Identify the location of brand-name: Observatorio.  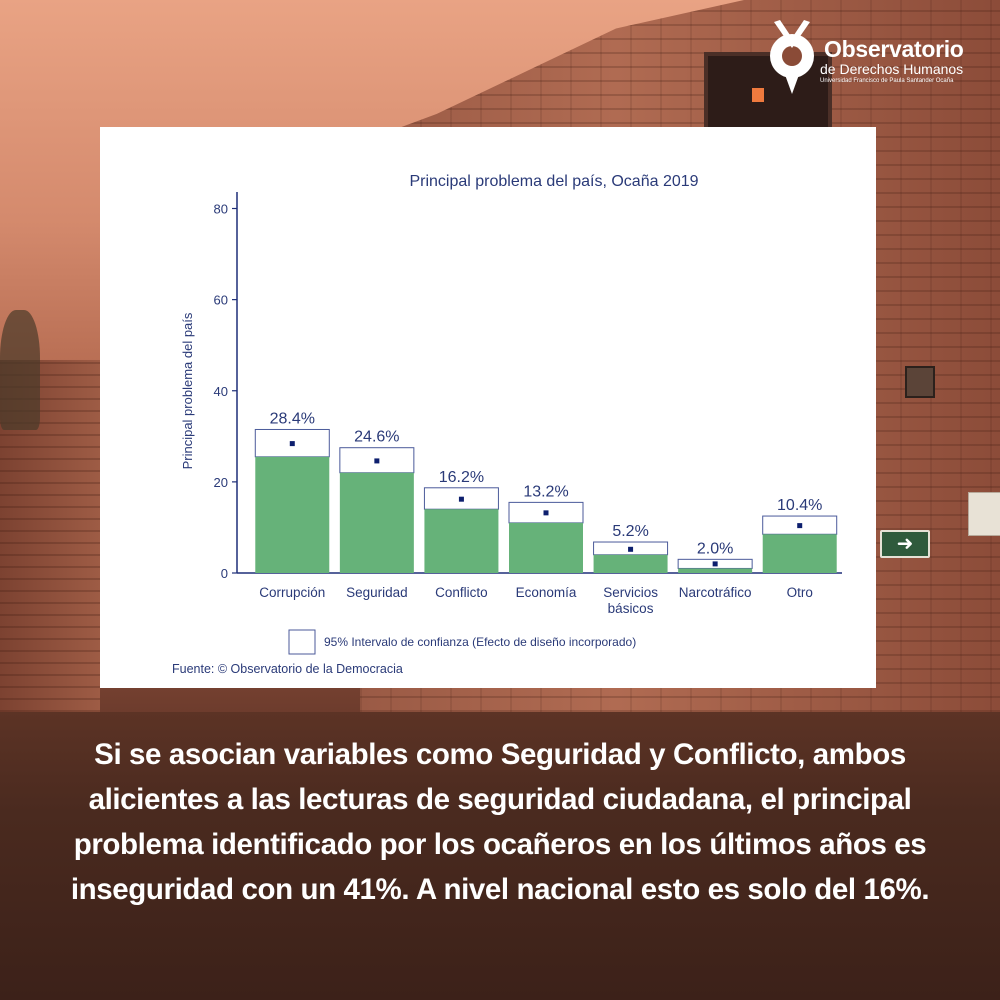
(894, 49).